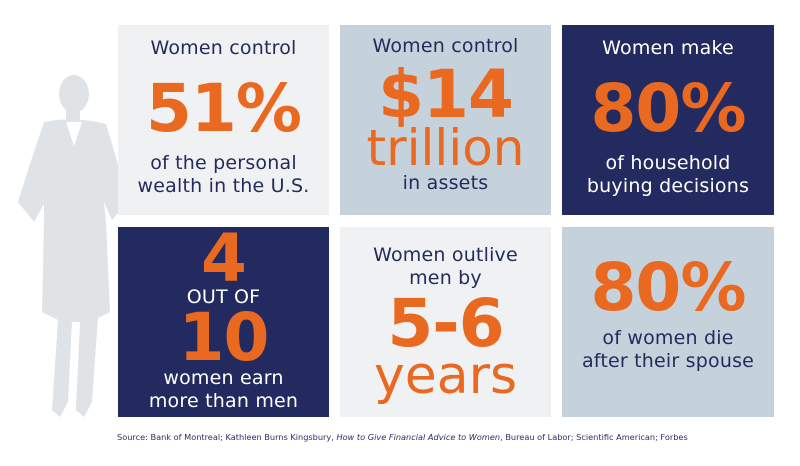  I want to click on stat-unit: years, so click(445, 376).